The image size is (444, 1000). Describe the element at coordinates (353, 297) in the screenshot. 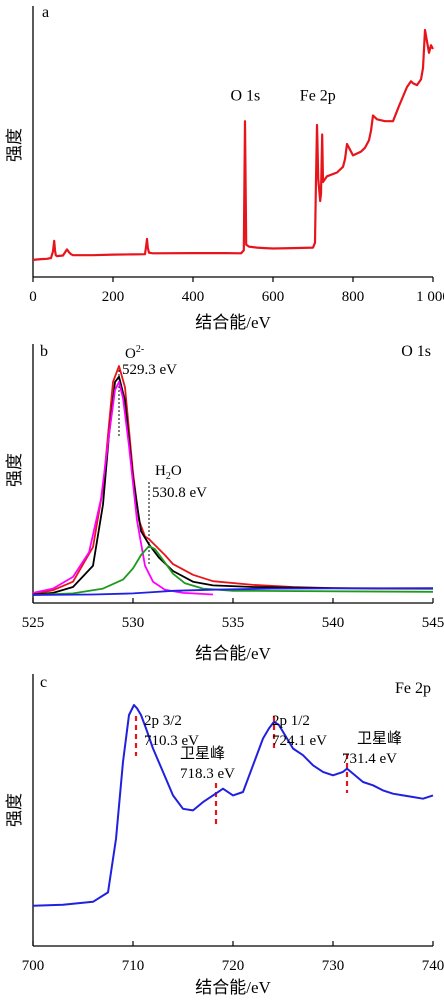

I see `panel-a-xtick-label: 800` at that location.